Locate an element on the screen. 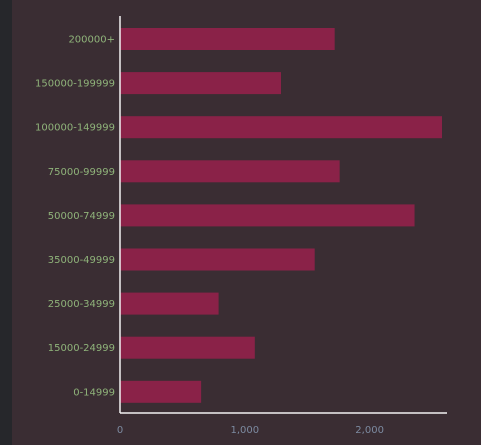 This screenshot has height=445, width=481. y-tick-label: 200000+ is located at coordinates (91, 40).